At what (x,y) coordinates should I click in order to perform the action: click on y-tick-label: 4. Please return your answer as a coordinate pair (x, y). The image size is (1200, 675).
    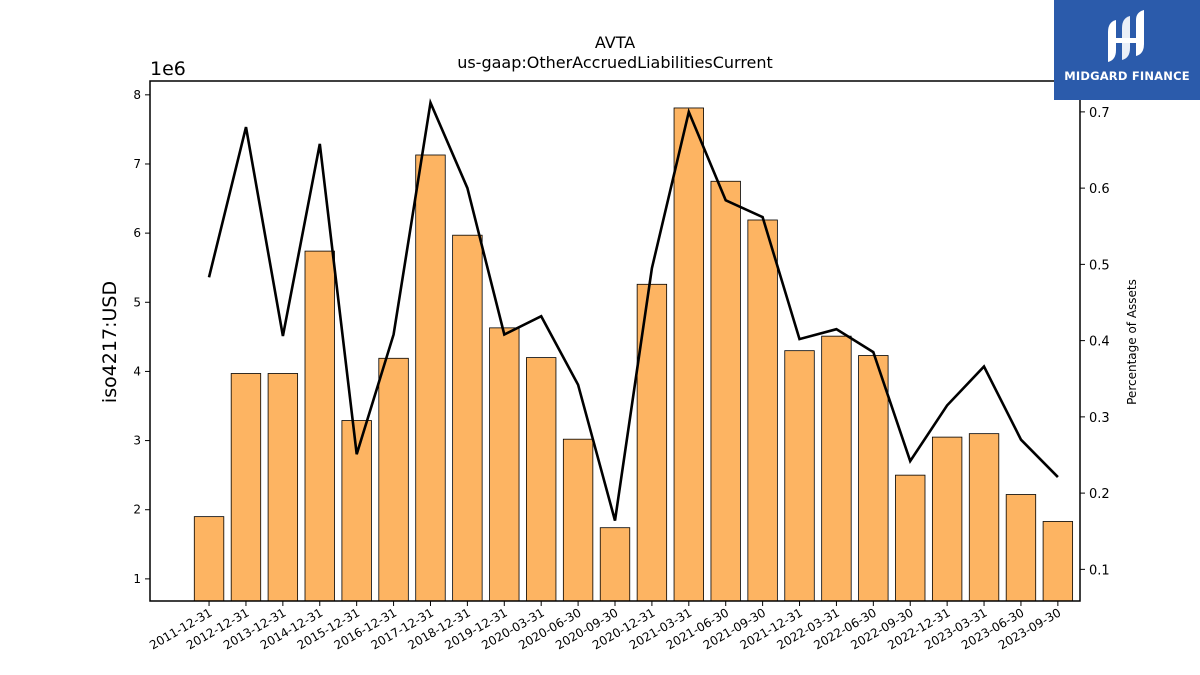
    Looking at the image, I should click on (137, 371).